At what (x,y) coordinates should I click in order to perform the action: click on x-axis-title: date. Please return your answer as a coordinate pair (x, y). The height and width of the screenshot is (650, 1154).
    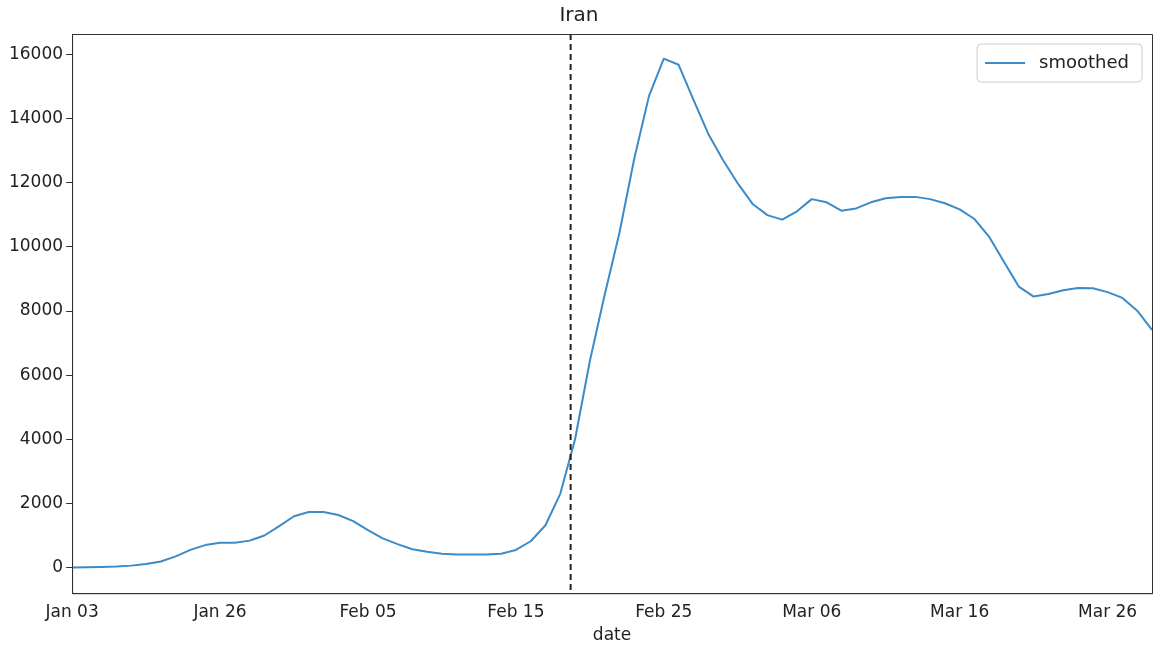
    Looking at the image, I should click on (612, 634).